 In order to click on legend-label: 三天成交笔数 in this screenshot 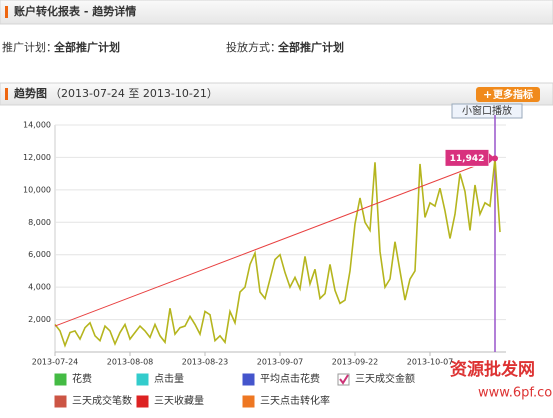, I will do `click(102, 400)`.